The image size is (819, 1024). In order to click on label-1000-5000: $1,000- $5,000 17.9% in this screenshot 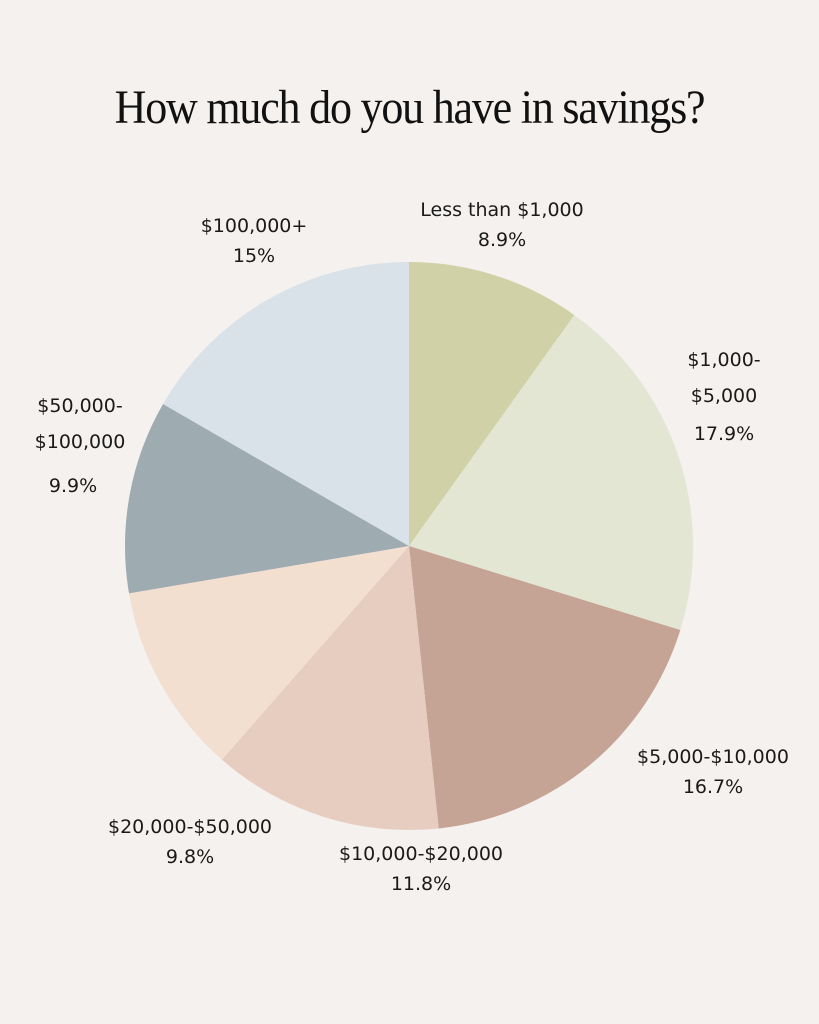, I will do `click(723, 397)`.